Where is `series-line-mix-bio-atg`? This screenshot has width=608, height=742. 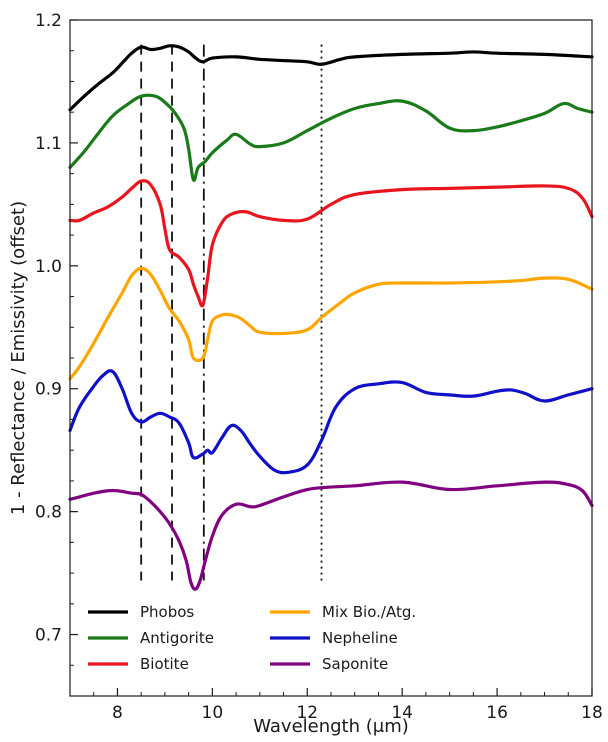 series-line-mix-bio-atg is located at coordinates (331, 323).